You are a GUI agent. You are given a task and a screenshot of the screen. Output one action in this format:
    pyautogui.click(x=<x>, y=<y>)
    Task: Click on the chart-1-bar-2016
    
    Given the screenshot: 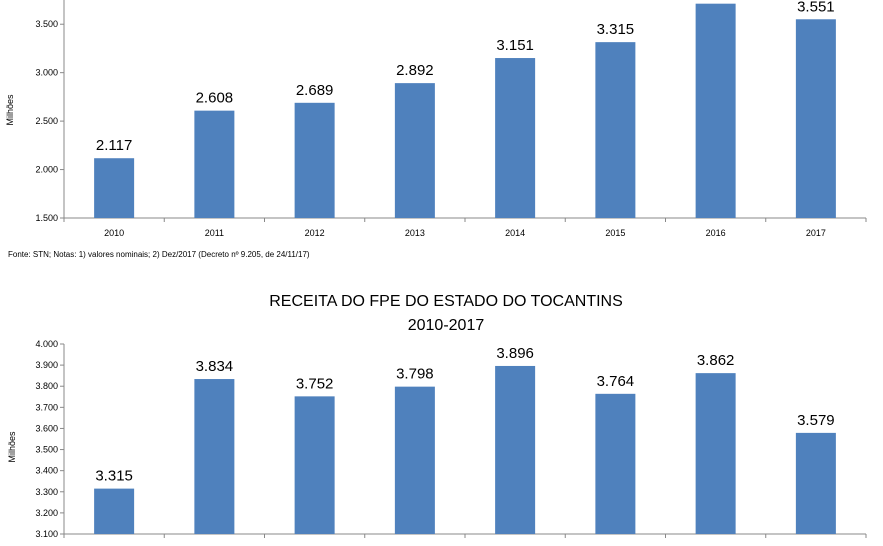 What is the action you would take?
    pyautogui.click(x=715, y=110)
    